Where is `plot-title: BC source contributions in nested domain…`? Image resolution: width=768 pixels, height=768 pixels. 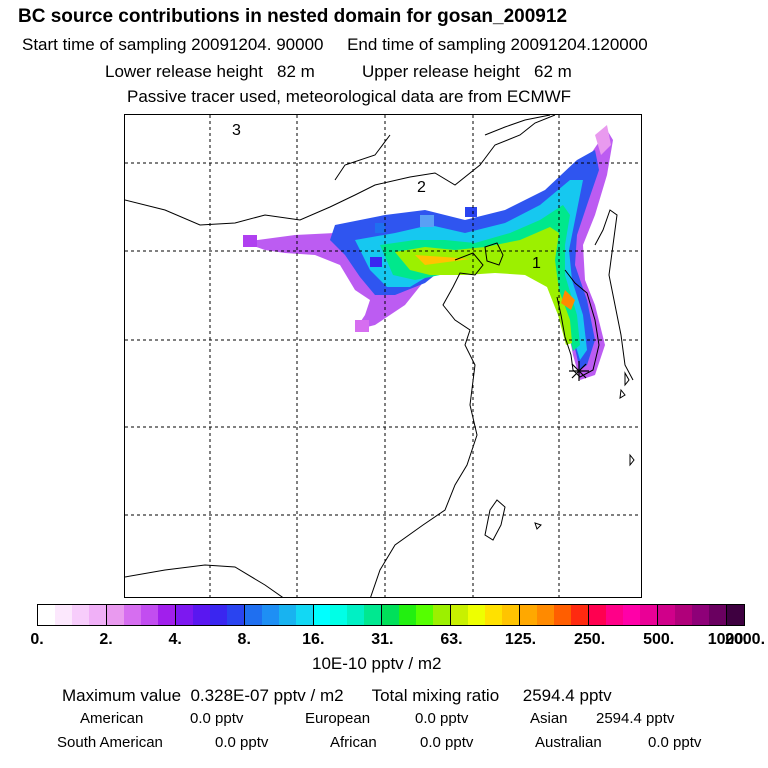
plot-title: BC source contributions in nested domain… is located at coordinates (293, 16).